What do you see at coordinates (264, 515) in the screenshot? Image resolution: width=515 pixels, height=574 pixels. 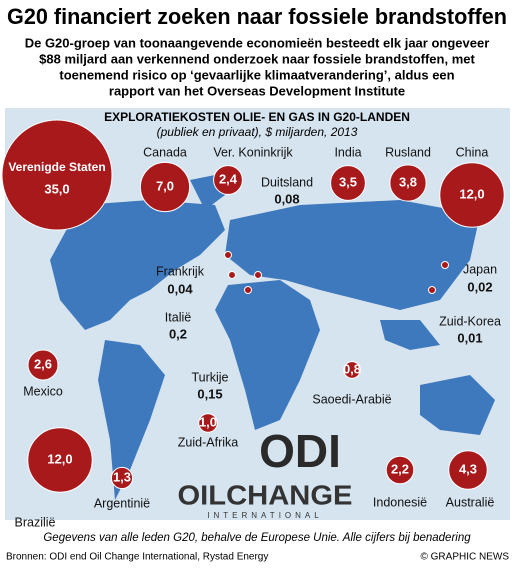 I see `logo-international: INTERNATIONAL` at bounding box center [264, 515].